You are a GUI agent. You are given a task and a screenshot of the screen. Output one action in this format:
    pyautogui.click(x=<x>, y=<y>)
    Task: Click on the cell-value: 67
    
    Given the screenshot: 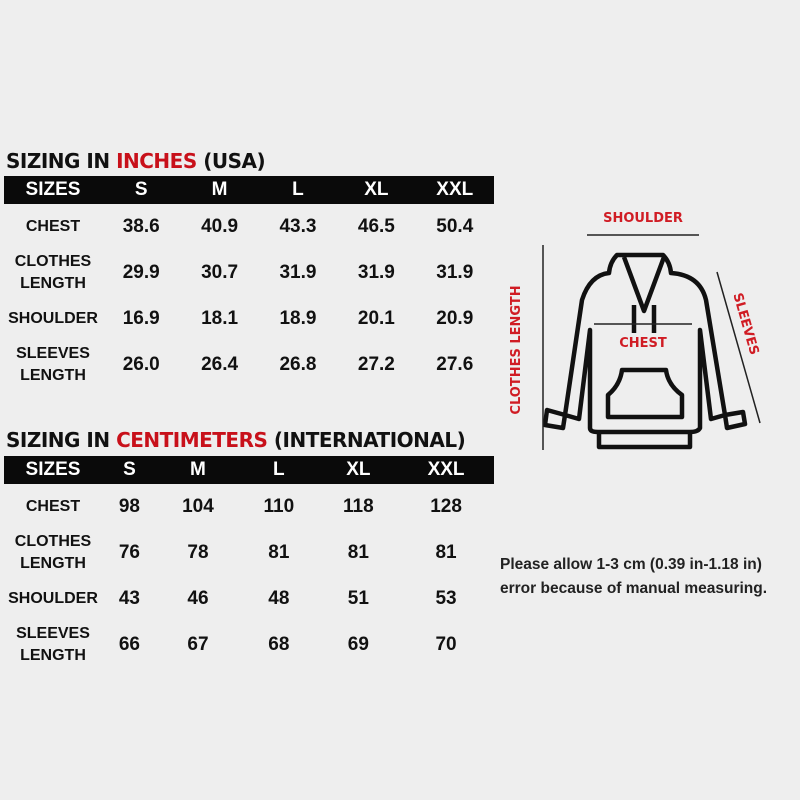 What is the action you would take?
    pyautogui.click(x=198, y=644)
    